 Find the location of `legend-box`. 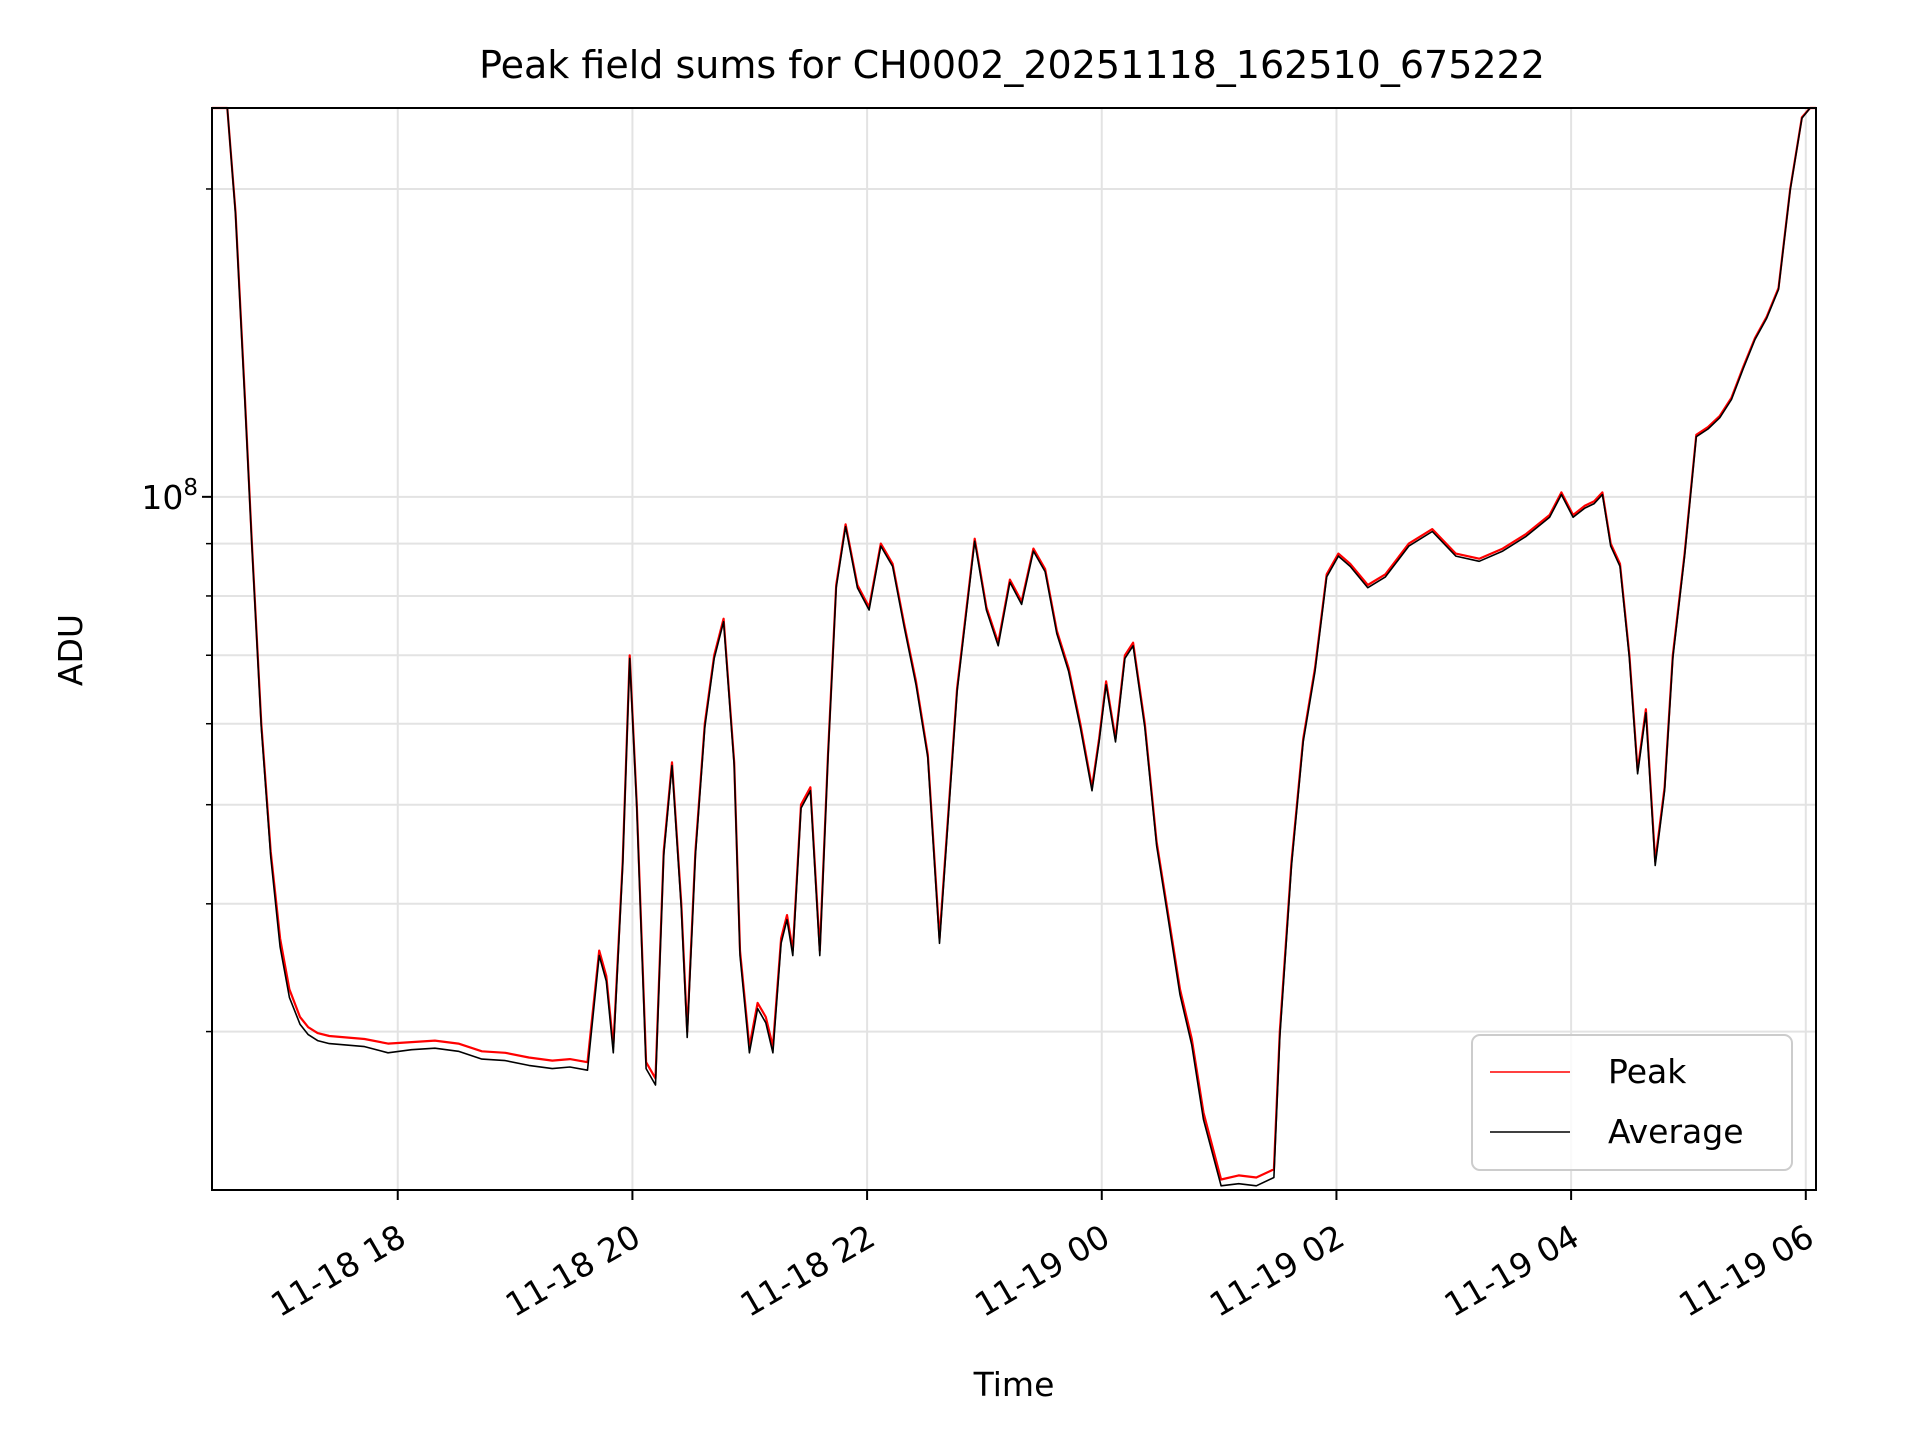

legend-box is located at coordinates (1632, 1102).